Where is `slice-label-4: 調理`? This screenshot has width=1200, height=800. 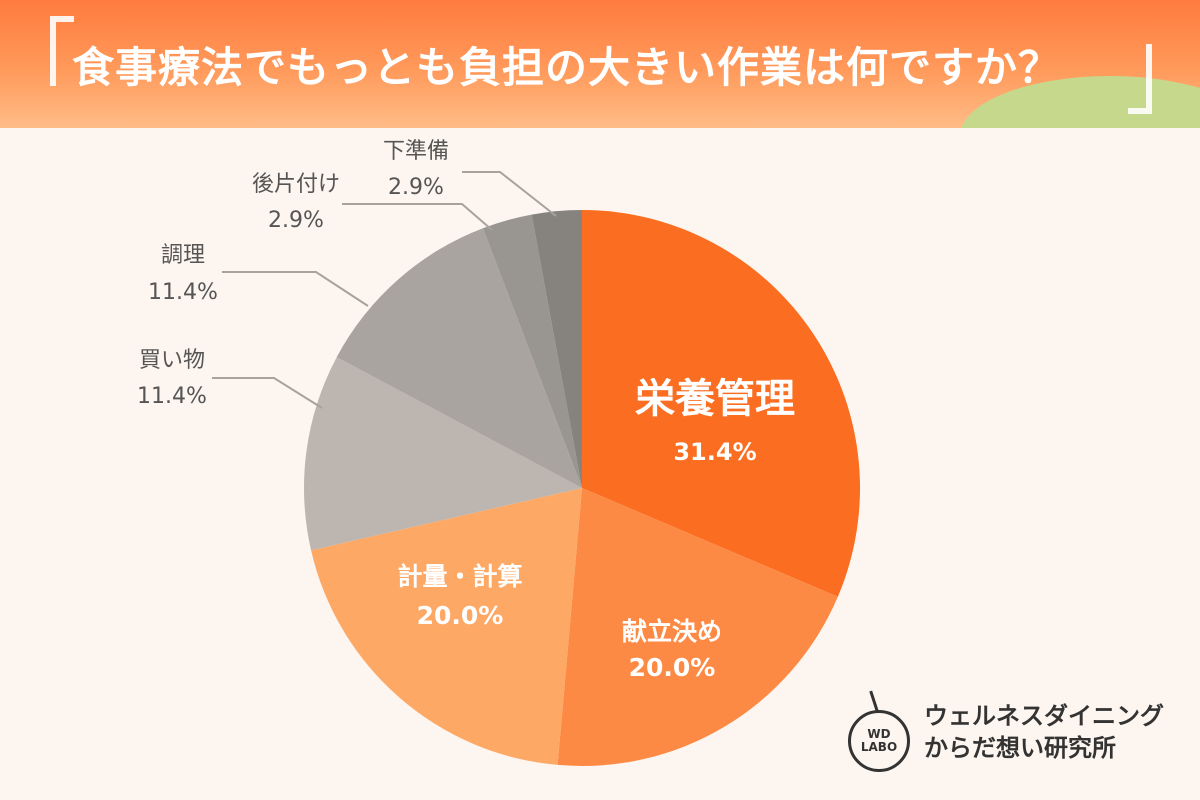 slice-label-4: 調理 is located at coordinates (183, 255).